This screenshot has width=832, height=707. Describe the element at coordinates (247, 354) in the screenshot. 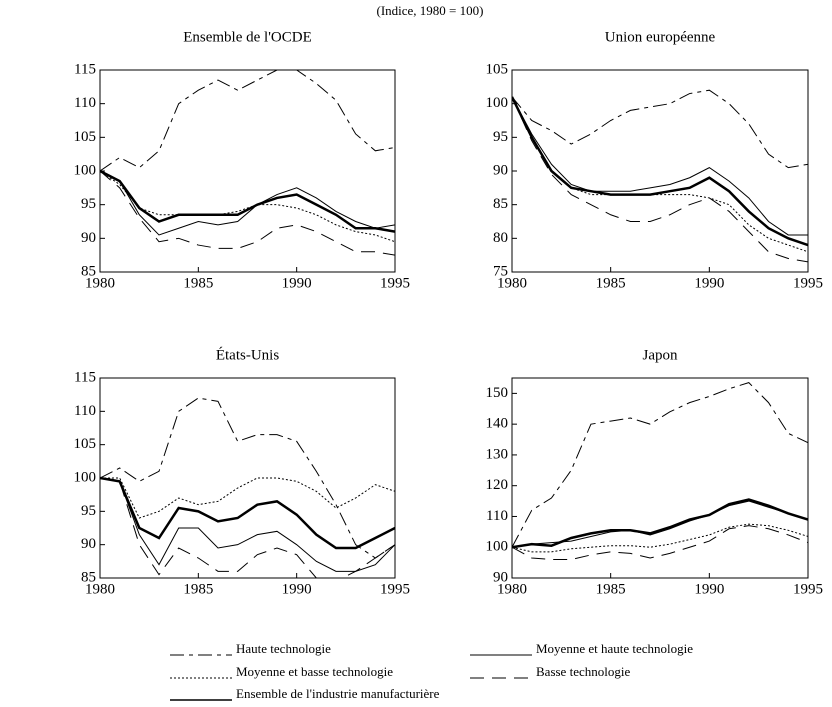

I see `panel-title: États-Unis` at that location.